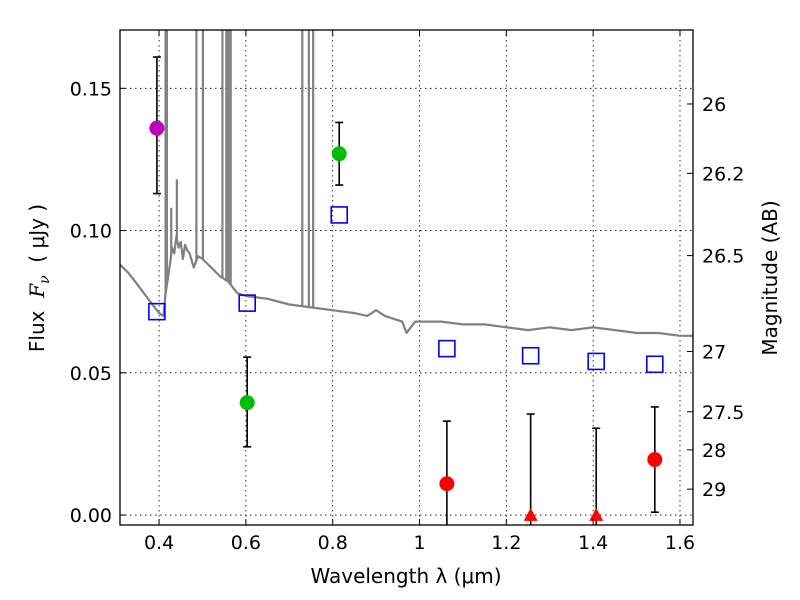  What do you see at coordinates (405, 576) in the screenshot?
I see `x-axis-title: Wavelength λ (μm)` at bounding box center [405, 576].